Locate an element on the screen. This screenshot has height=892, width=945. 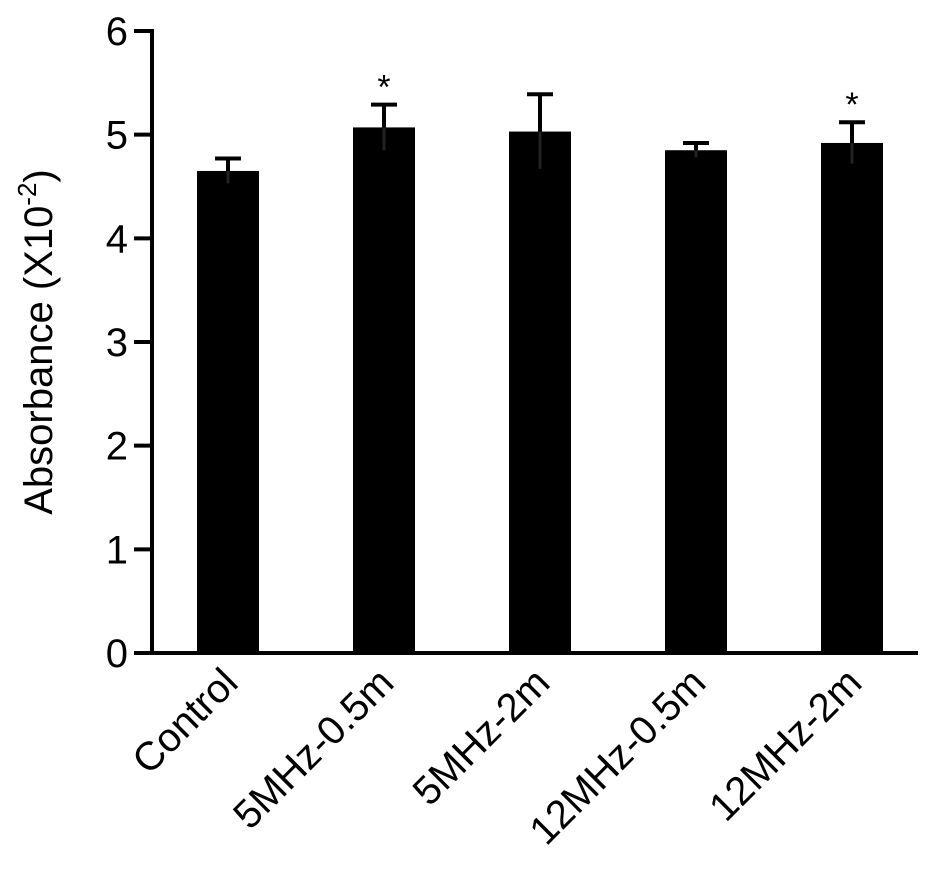
x-tick-label: Control is located at coordinates (185, 721).